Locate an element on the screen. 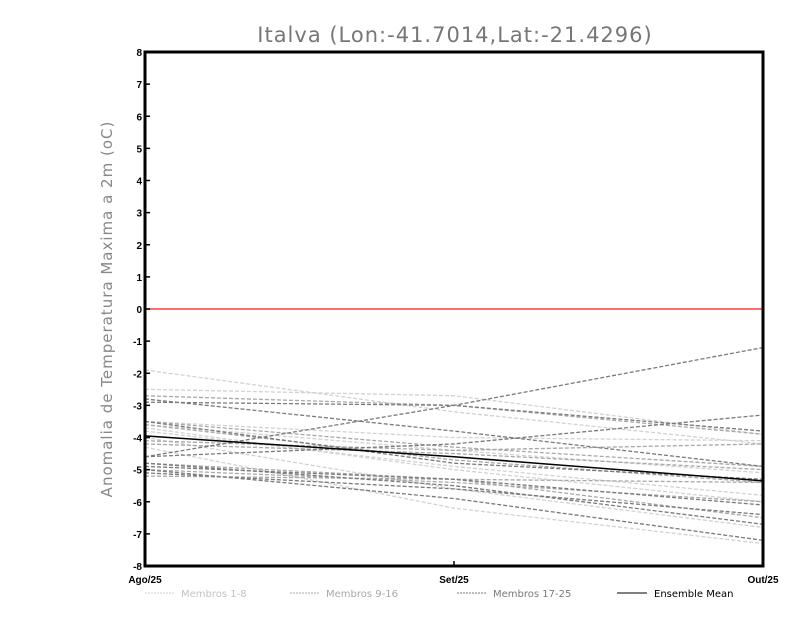  y-tick-label: -1 is located at coordinates (137, 342).